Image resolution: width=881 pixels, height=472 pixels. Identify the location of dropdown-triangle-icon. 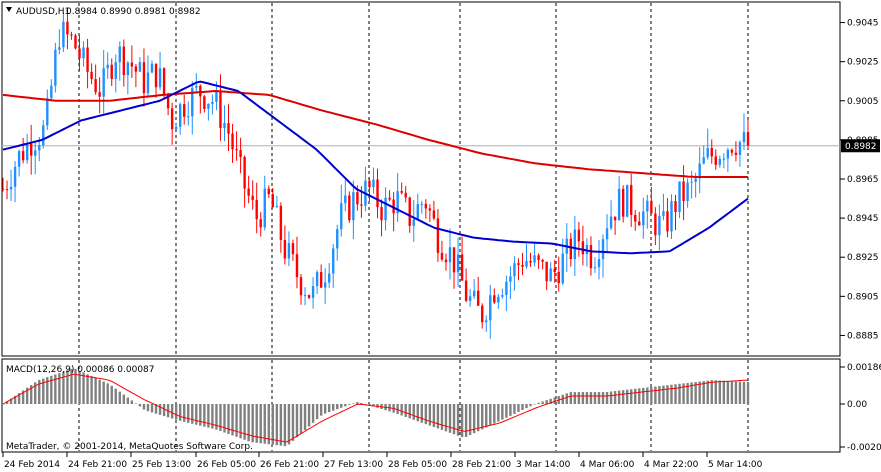
(9, 9).